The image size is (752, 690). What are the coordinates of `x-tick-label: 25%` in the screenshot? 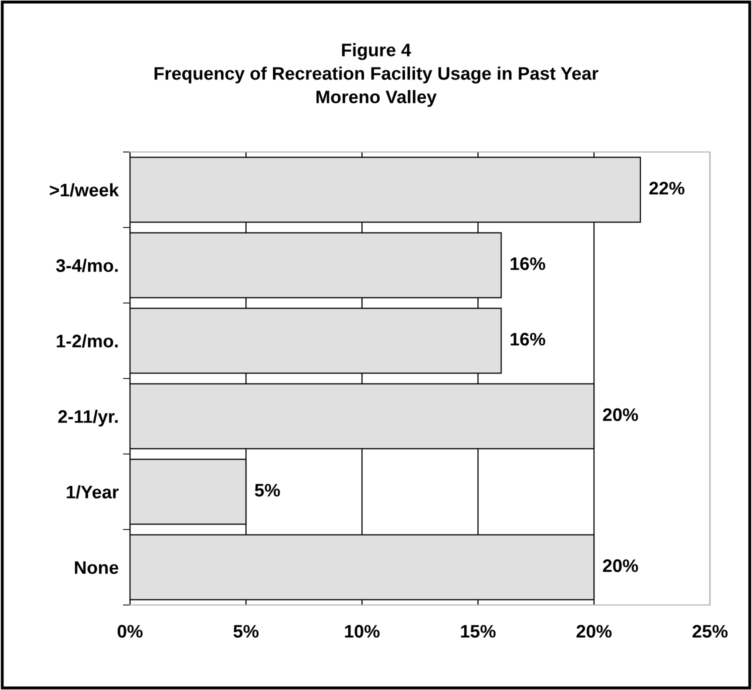 It's located at (710, 631).